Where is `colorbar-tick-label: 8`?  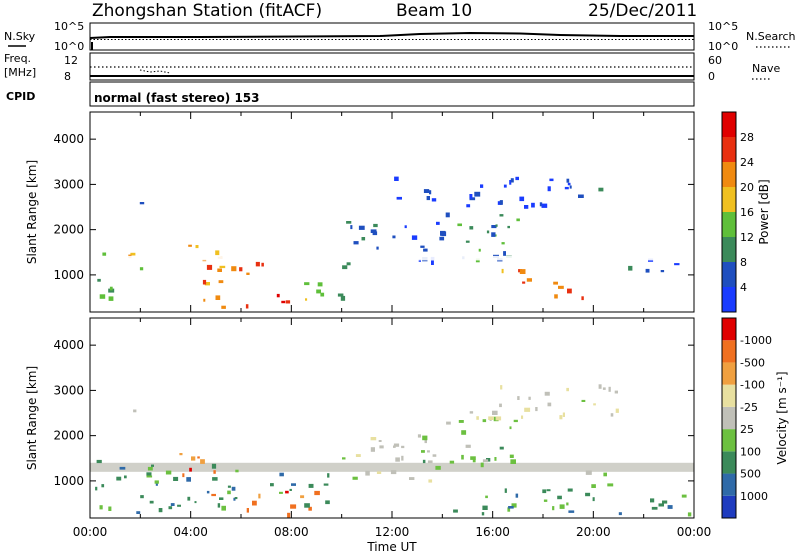 colorbar-tick-label: 8 is located at coordinates (743, 262).